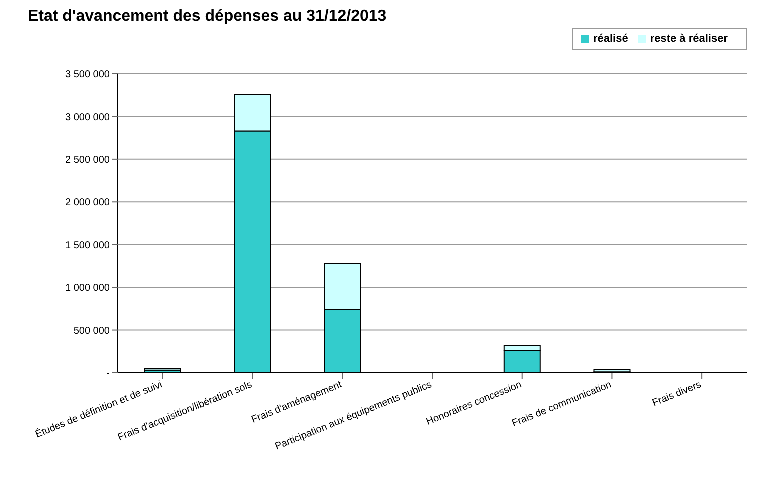 This screenshot has height=486, width=765. I want to click on y-tick-label: 2 500 000, so click(88, 160).